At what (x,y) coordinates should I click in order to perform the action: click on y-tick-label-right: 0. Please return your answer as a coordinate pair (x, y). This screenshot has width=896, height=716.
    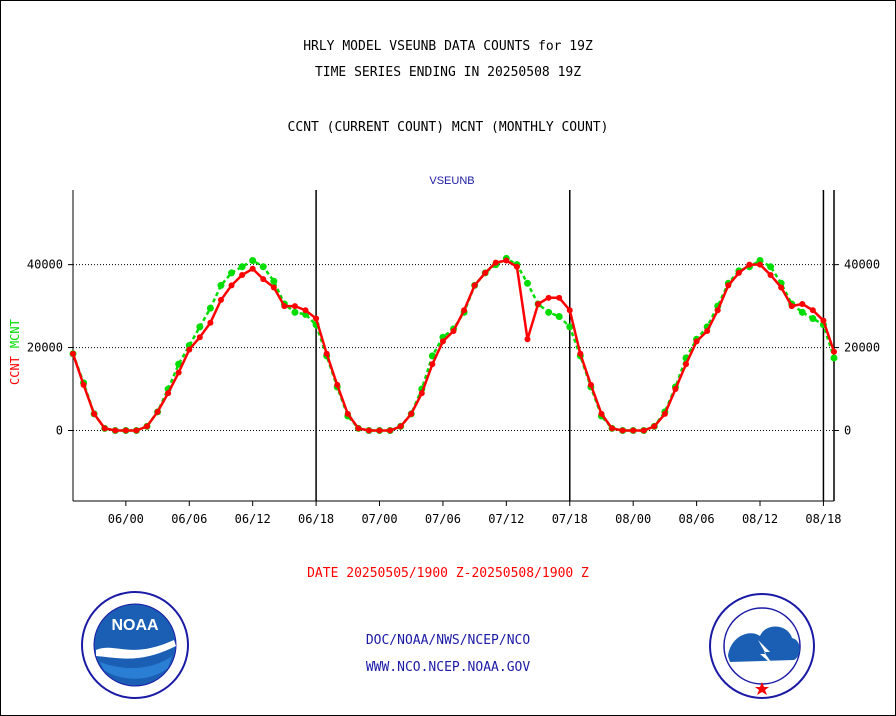
    Looking at the image, I should click on (847, 431).